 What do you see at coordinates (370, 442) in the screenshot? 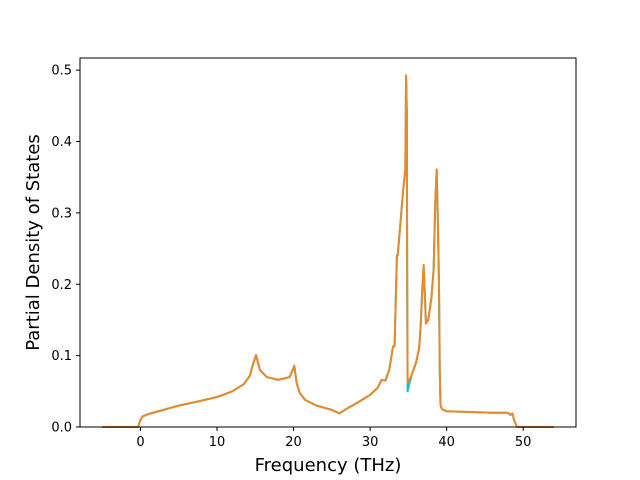
I see `x-tick-label: 30` at bounding box center [370, 442].